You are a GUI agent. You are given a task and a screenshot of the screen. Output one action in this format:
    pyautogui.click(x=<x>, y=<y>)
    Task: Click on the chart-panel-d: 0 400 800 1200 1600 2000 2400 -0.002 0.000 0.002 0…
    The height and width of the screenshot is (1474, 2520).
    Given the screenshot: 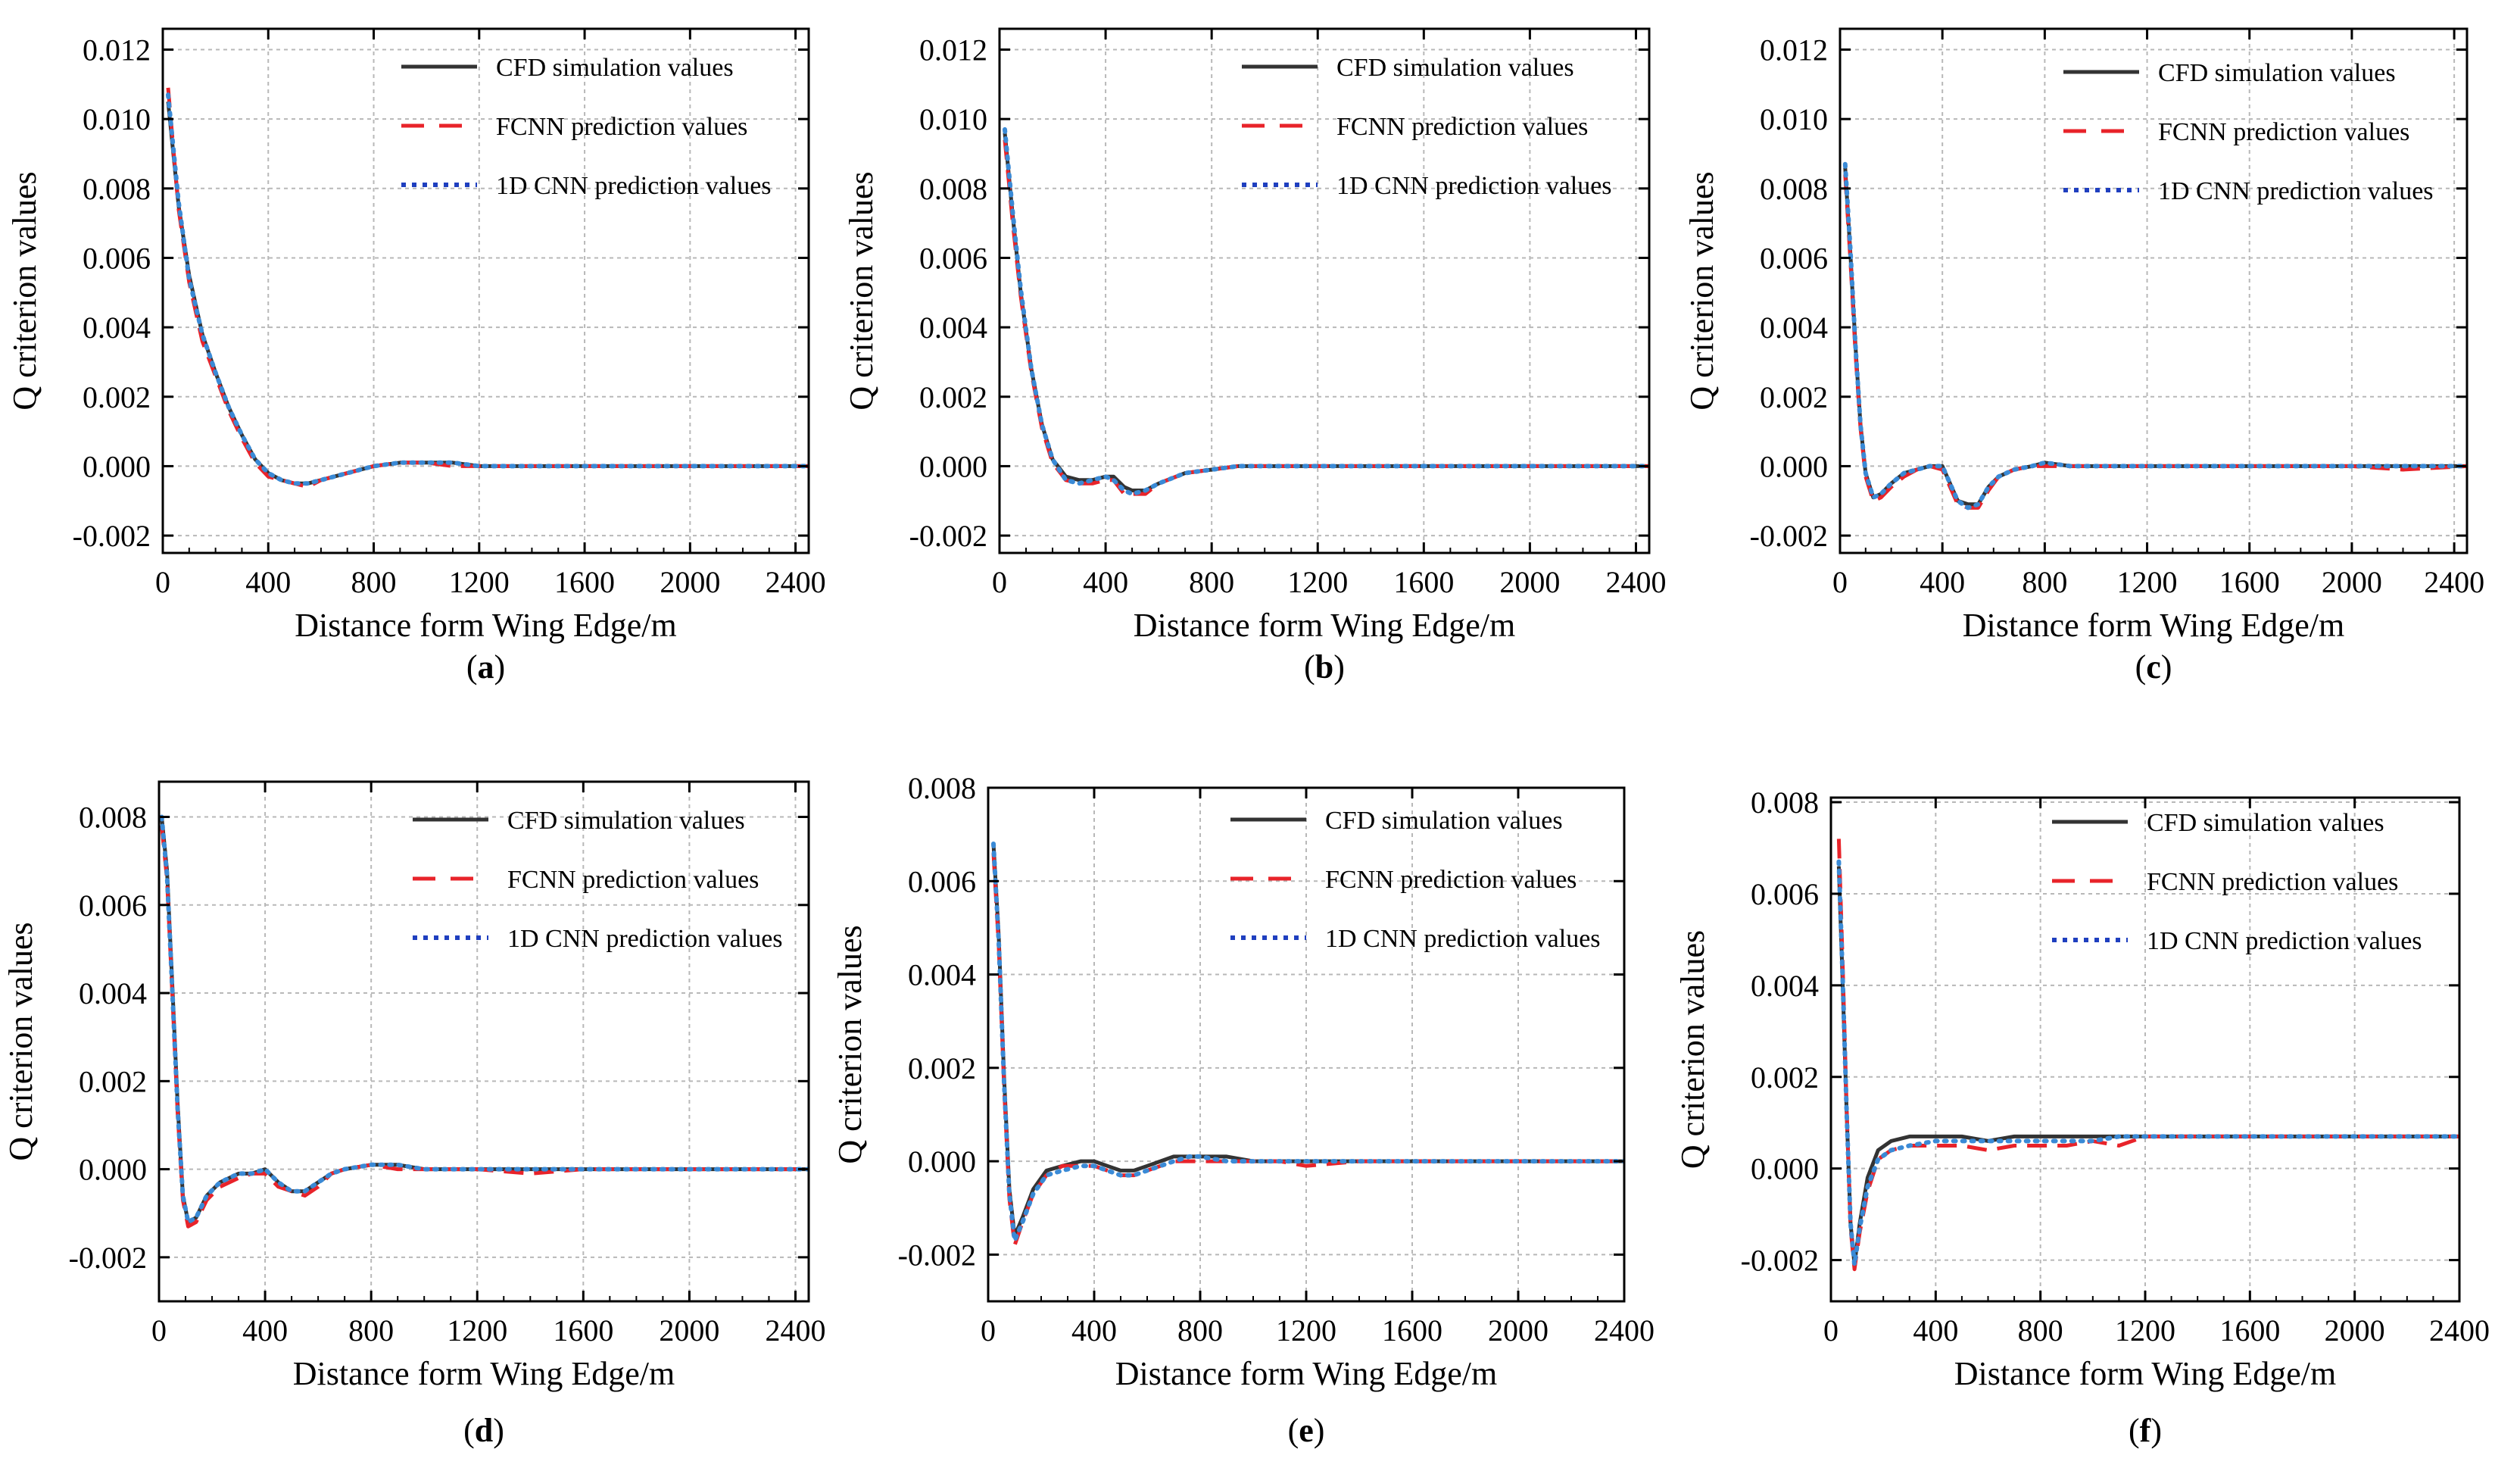 What is the action you would take?
    pyautogui.click(x=413, y=1114)
    